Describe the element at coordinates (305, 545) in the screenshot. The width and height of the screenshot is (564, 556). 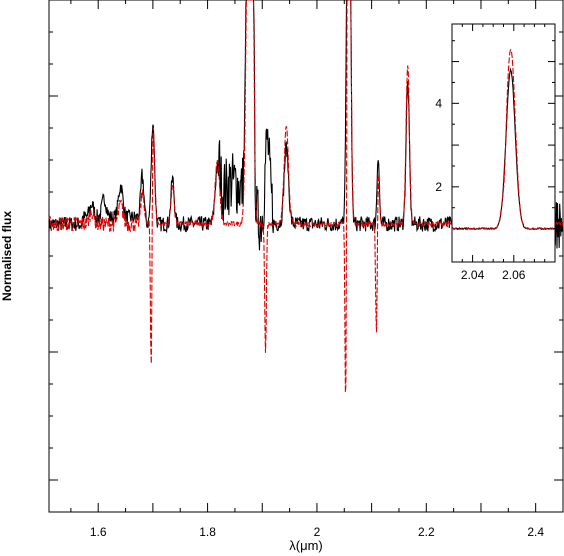
I see `x-axis-label: λ(μm)` at that location.